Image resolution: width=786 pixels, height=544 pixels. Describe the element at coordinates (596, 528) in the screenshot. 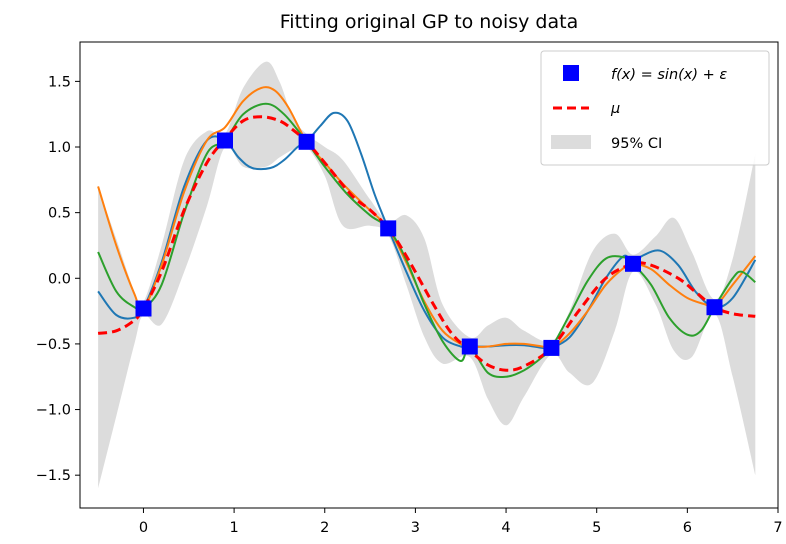

I see `x-tick-label: 5` at that location.